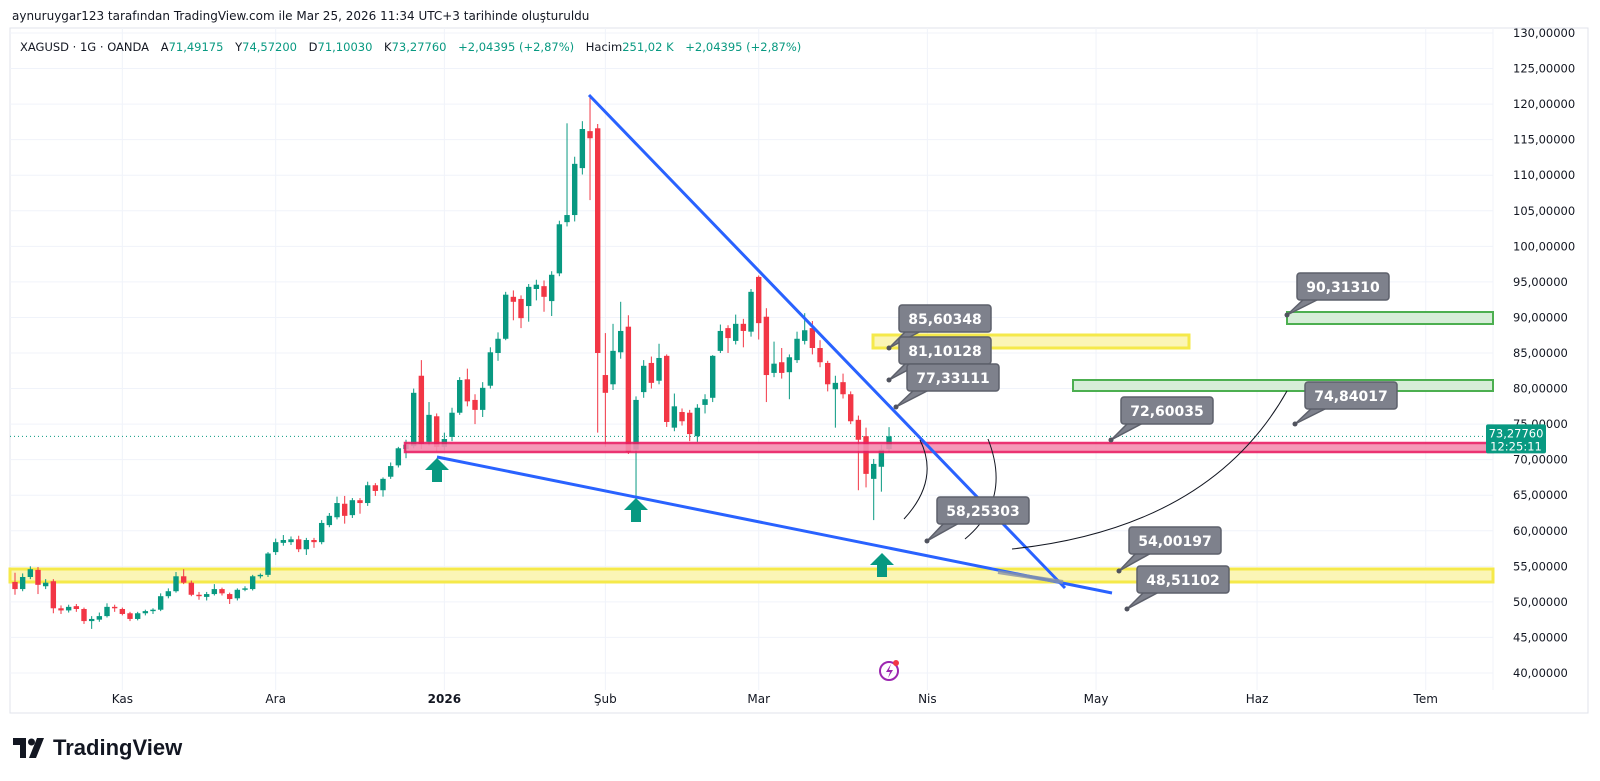 This screenshot has width=1600, height=781. I want to click on callout-price-label: 85,60348, so click(945, 320).